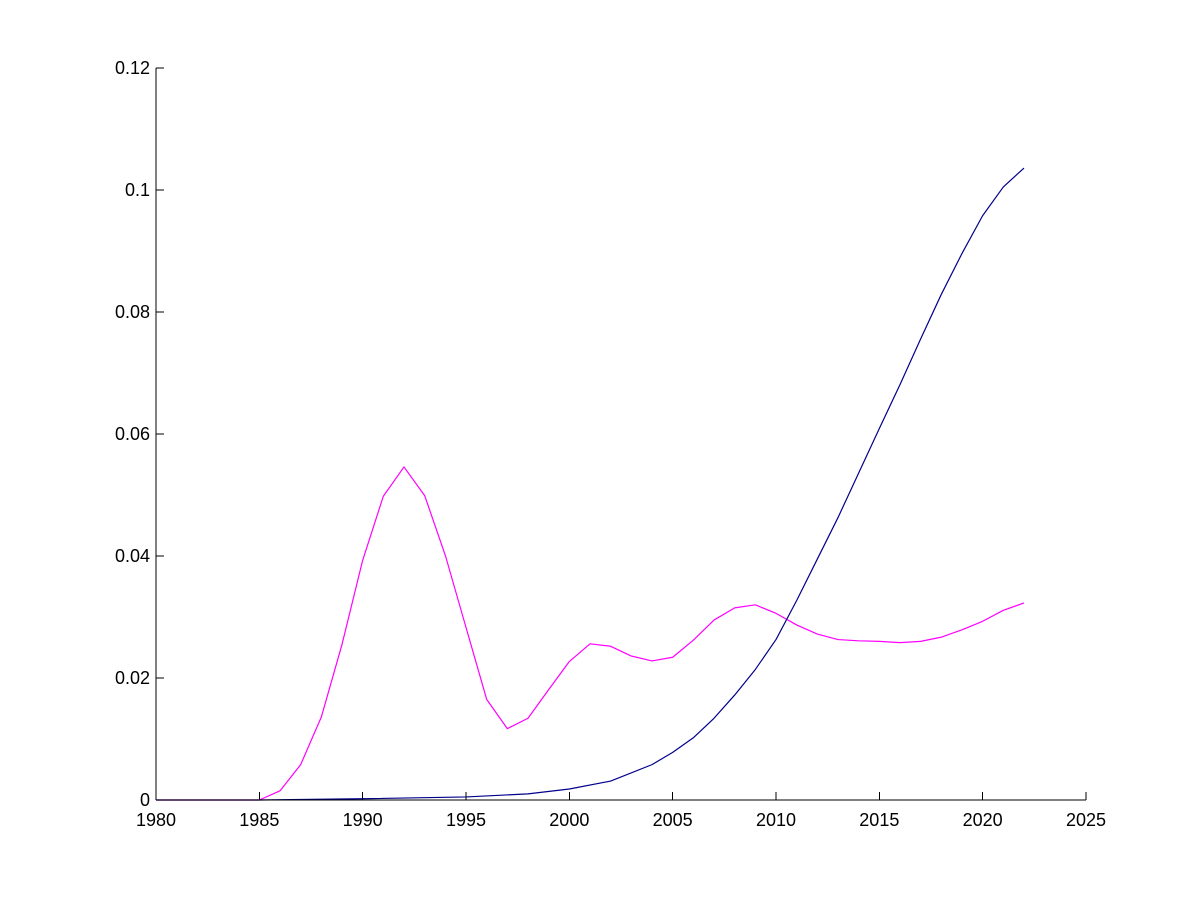 The height and width of the screenshot is (900, 1200). Describe the element at coordinates (132, 678) in the screenshot. I see `y-tick-label: 0.02` at that location.